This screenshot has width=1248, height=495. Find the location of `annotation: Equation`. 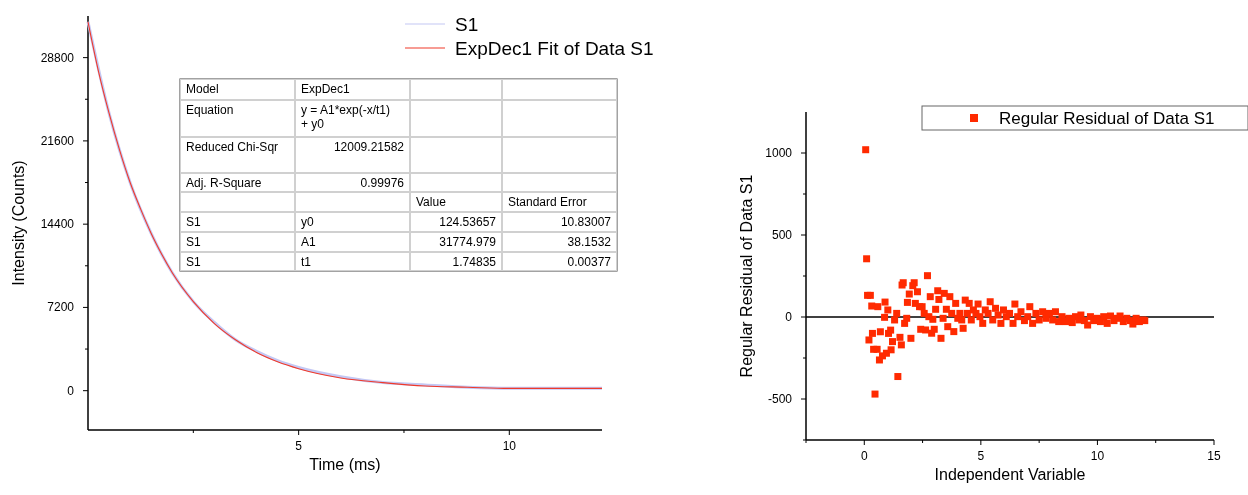

annotation: Equation is located at coordinates (210, 110).